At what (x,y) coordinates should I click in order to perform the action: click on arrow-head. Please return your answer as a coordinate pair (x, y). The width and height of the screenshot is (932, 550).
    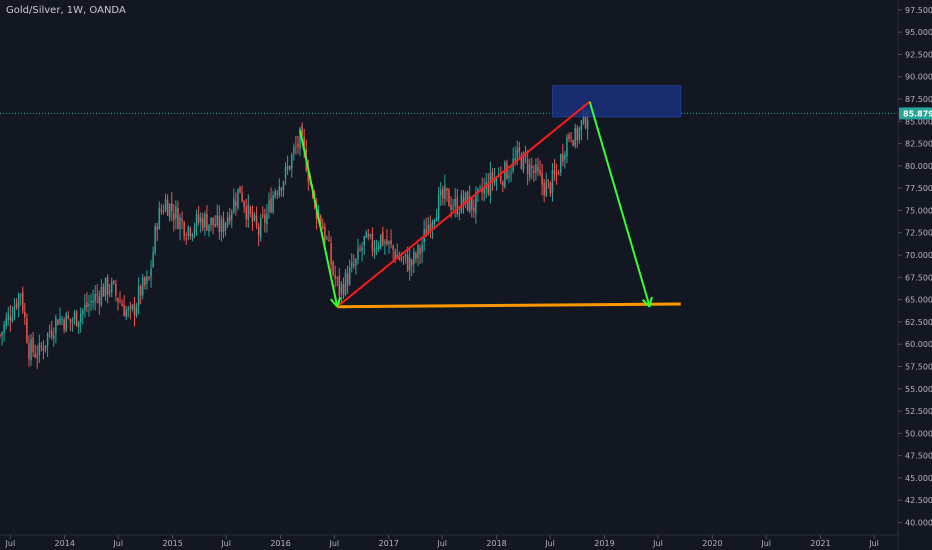
    Looking at the image, I should click on (650, 301).